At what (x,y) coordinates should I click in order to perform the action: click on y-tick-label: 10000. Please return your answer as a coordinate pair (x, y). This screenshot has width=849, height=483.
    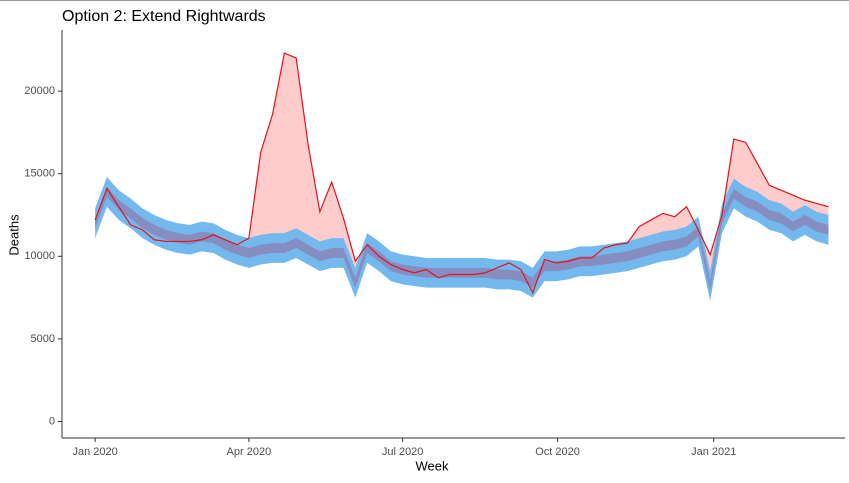
    Looking at the image, I should click on (39, 256).